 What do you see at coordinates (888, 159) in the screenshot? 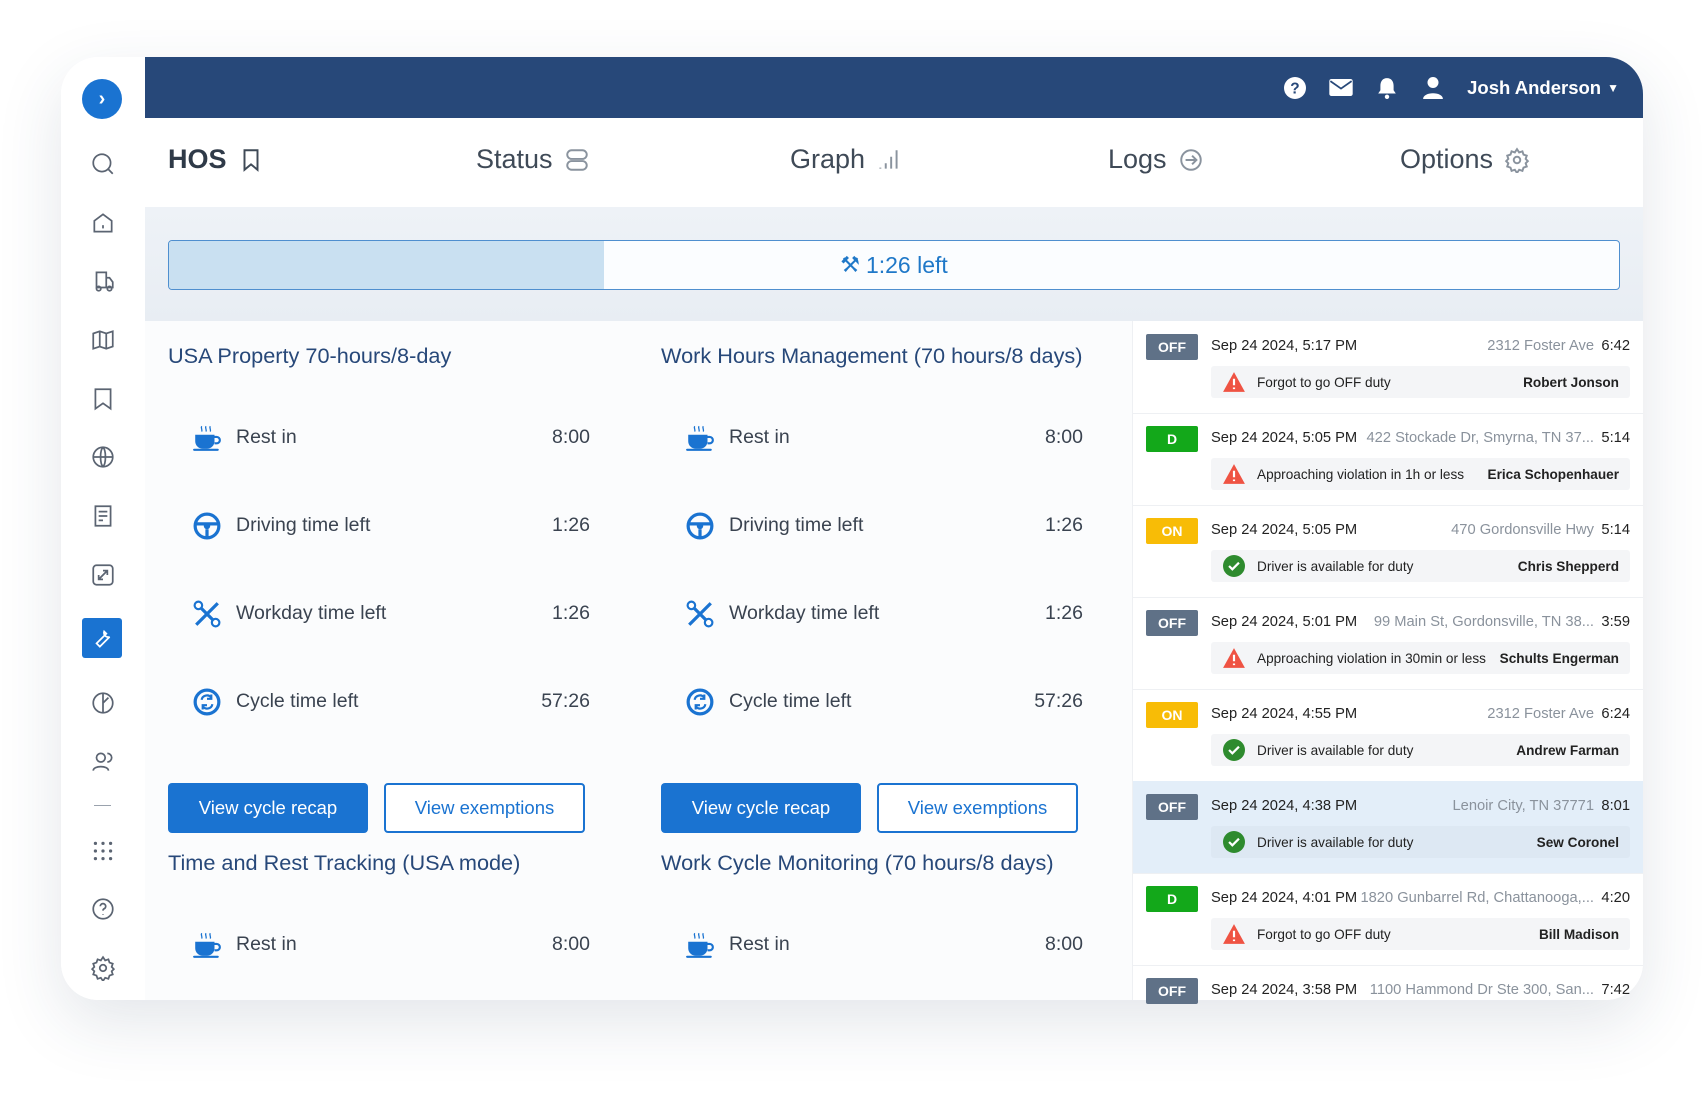
I see `signal-icon` at bounding box center [888, 159].